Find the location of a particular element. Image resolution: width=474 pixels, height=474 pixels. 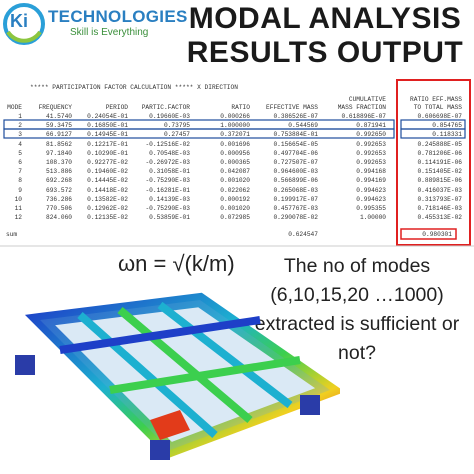

cell: 0.457767E-03 is located at coordinates (295, 208).